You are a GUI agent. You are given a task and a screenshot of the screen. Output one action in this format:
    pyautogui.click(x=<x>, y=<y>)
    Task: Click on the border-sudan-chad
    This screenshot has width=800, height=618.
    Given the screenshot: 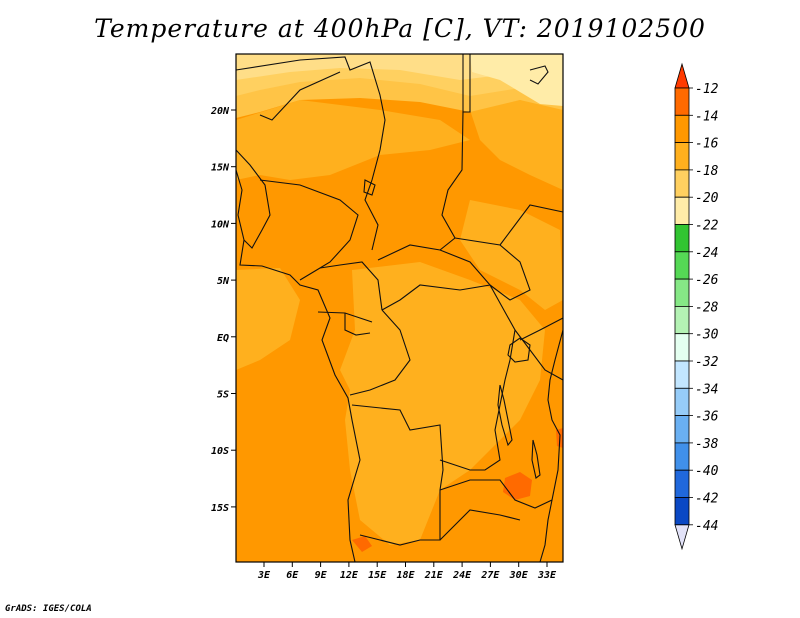 What is the action you would take?
    pyautogui.click(x=451, y=181)
    